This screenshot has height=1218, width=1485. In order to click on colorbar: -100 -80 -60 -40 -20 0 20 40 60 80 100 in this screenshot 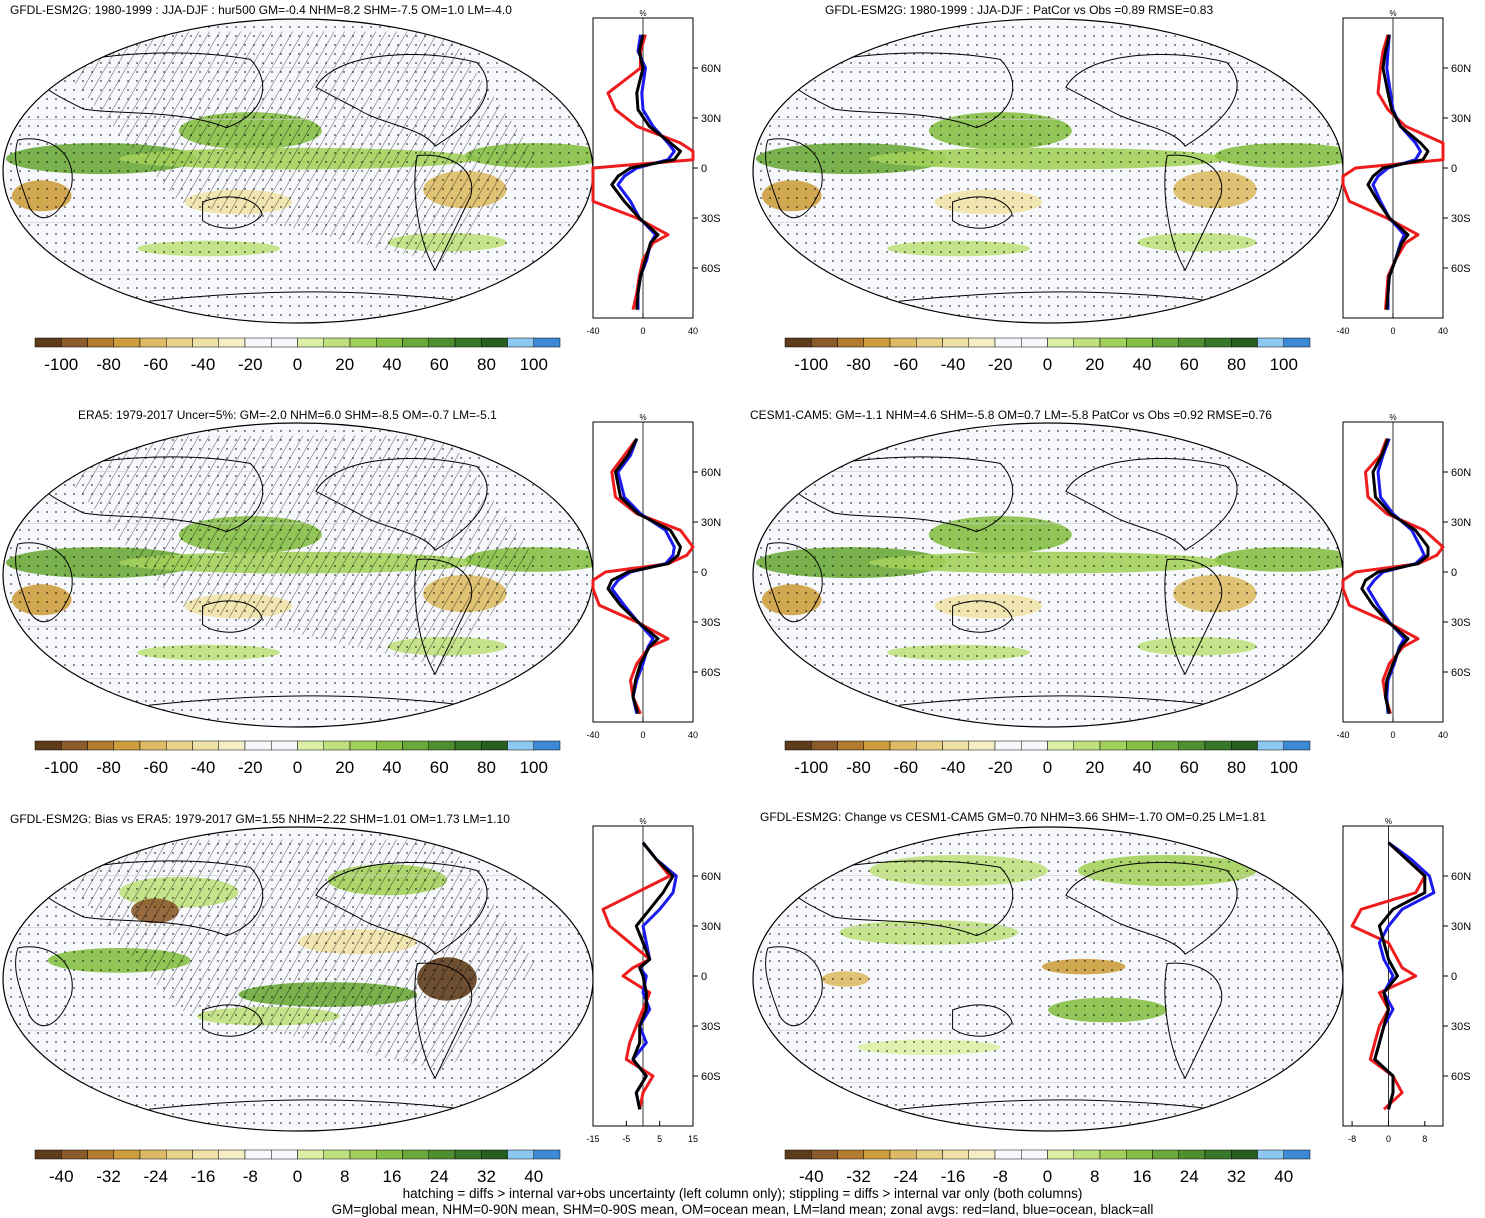, I will do `click(297, 355)`.